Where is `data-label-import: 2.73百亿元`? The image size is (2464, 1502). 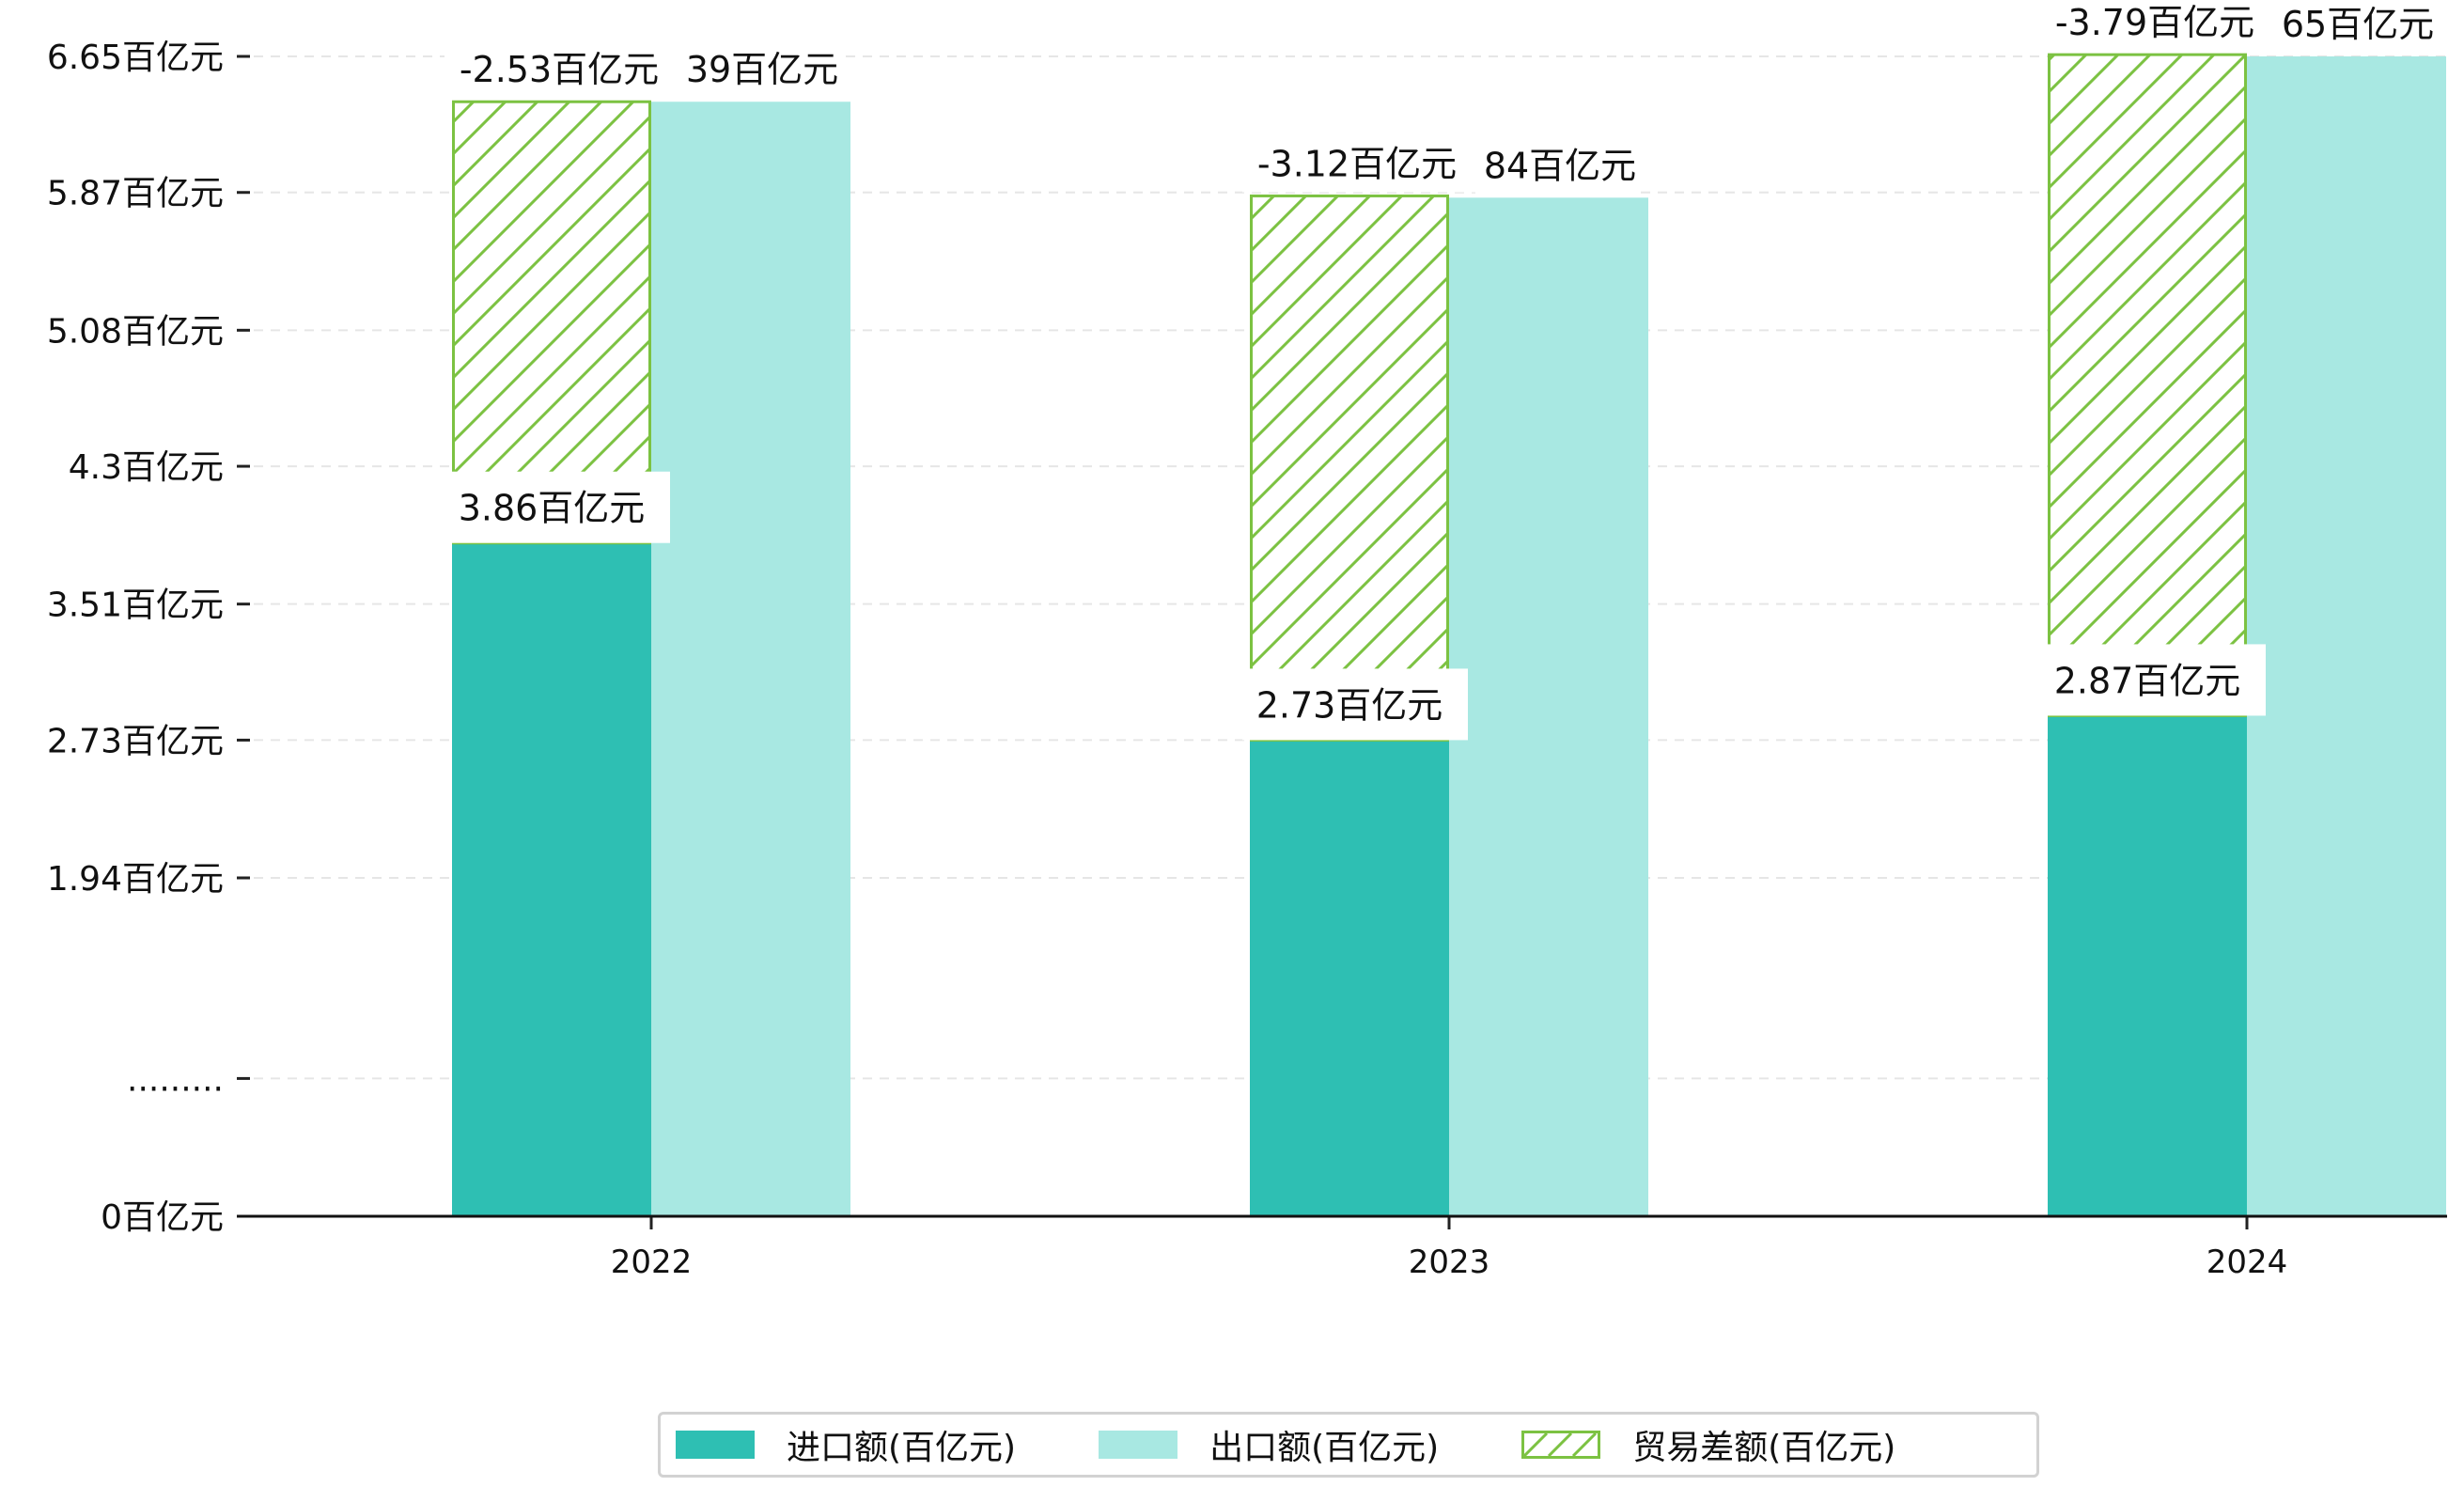 data-label-import: 2.73百亿元 is located at coordinates (1349, 705).